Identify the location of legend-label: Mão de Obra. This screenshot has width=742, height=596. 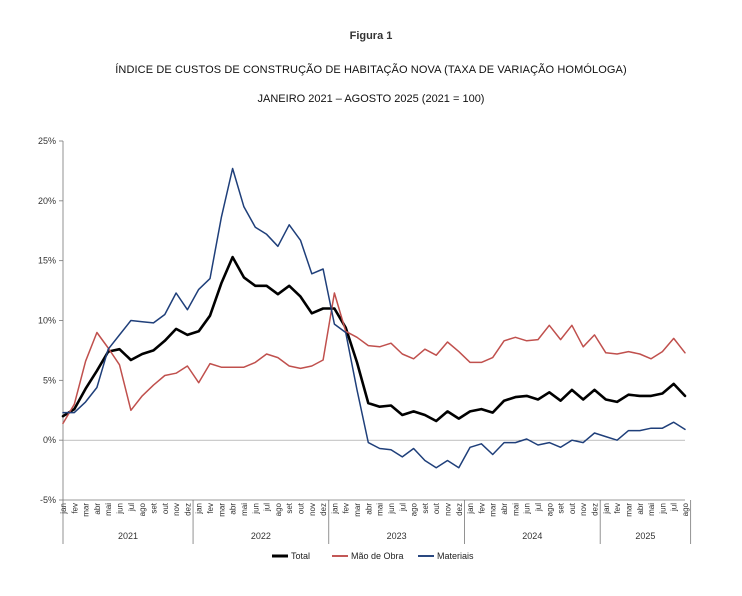
(377, 556).